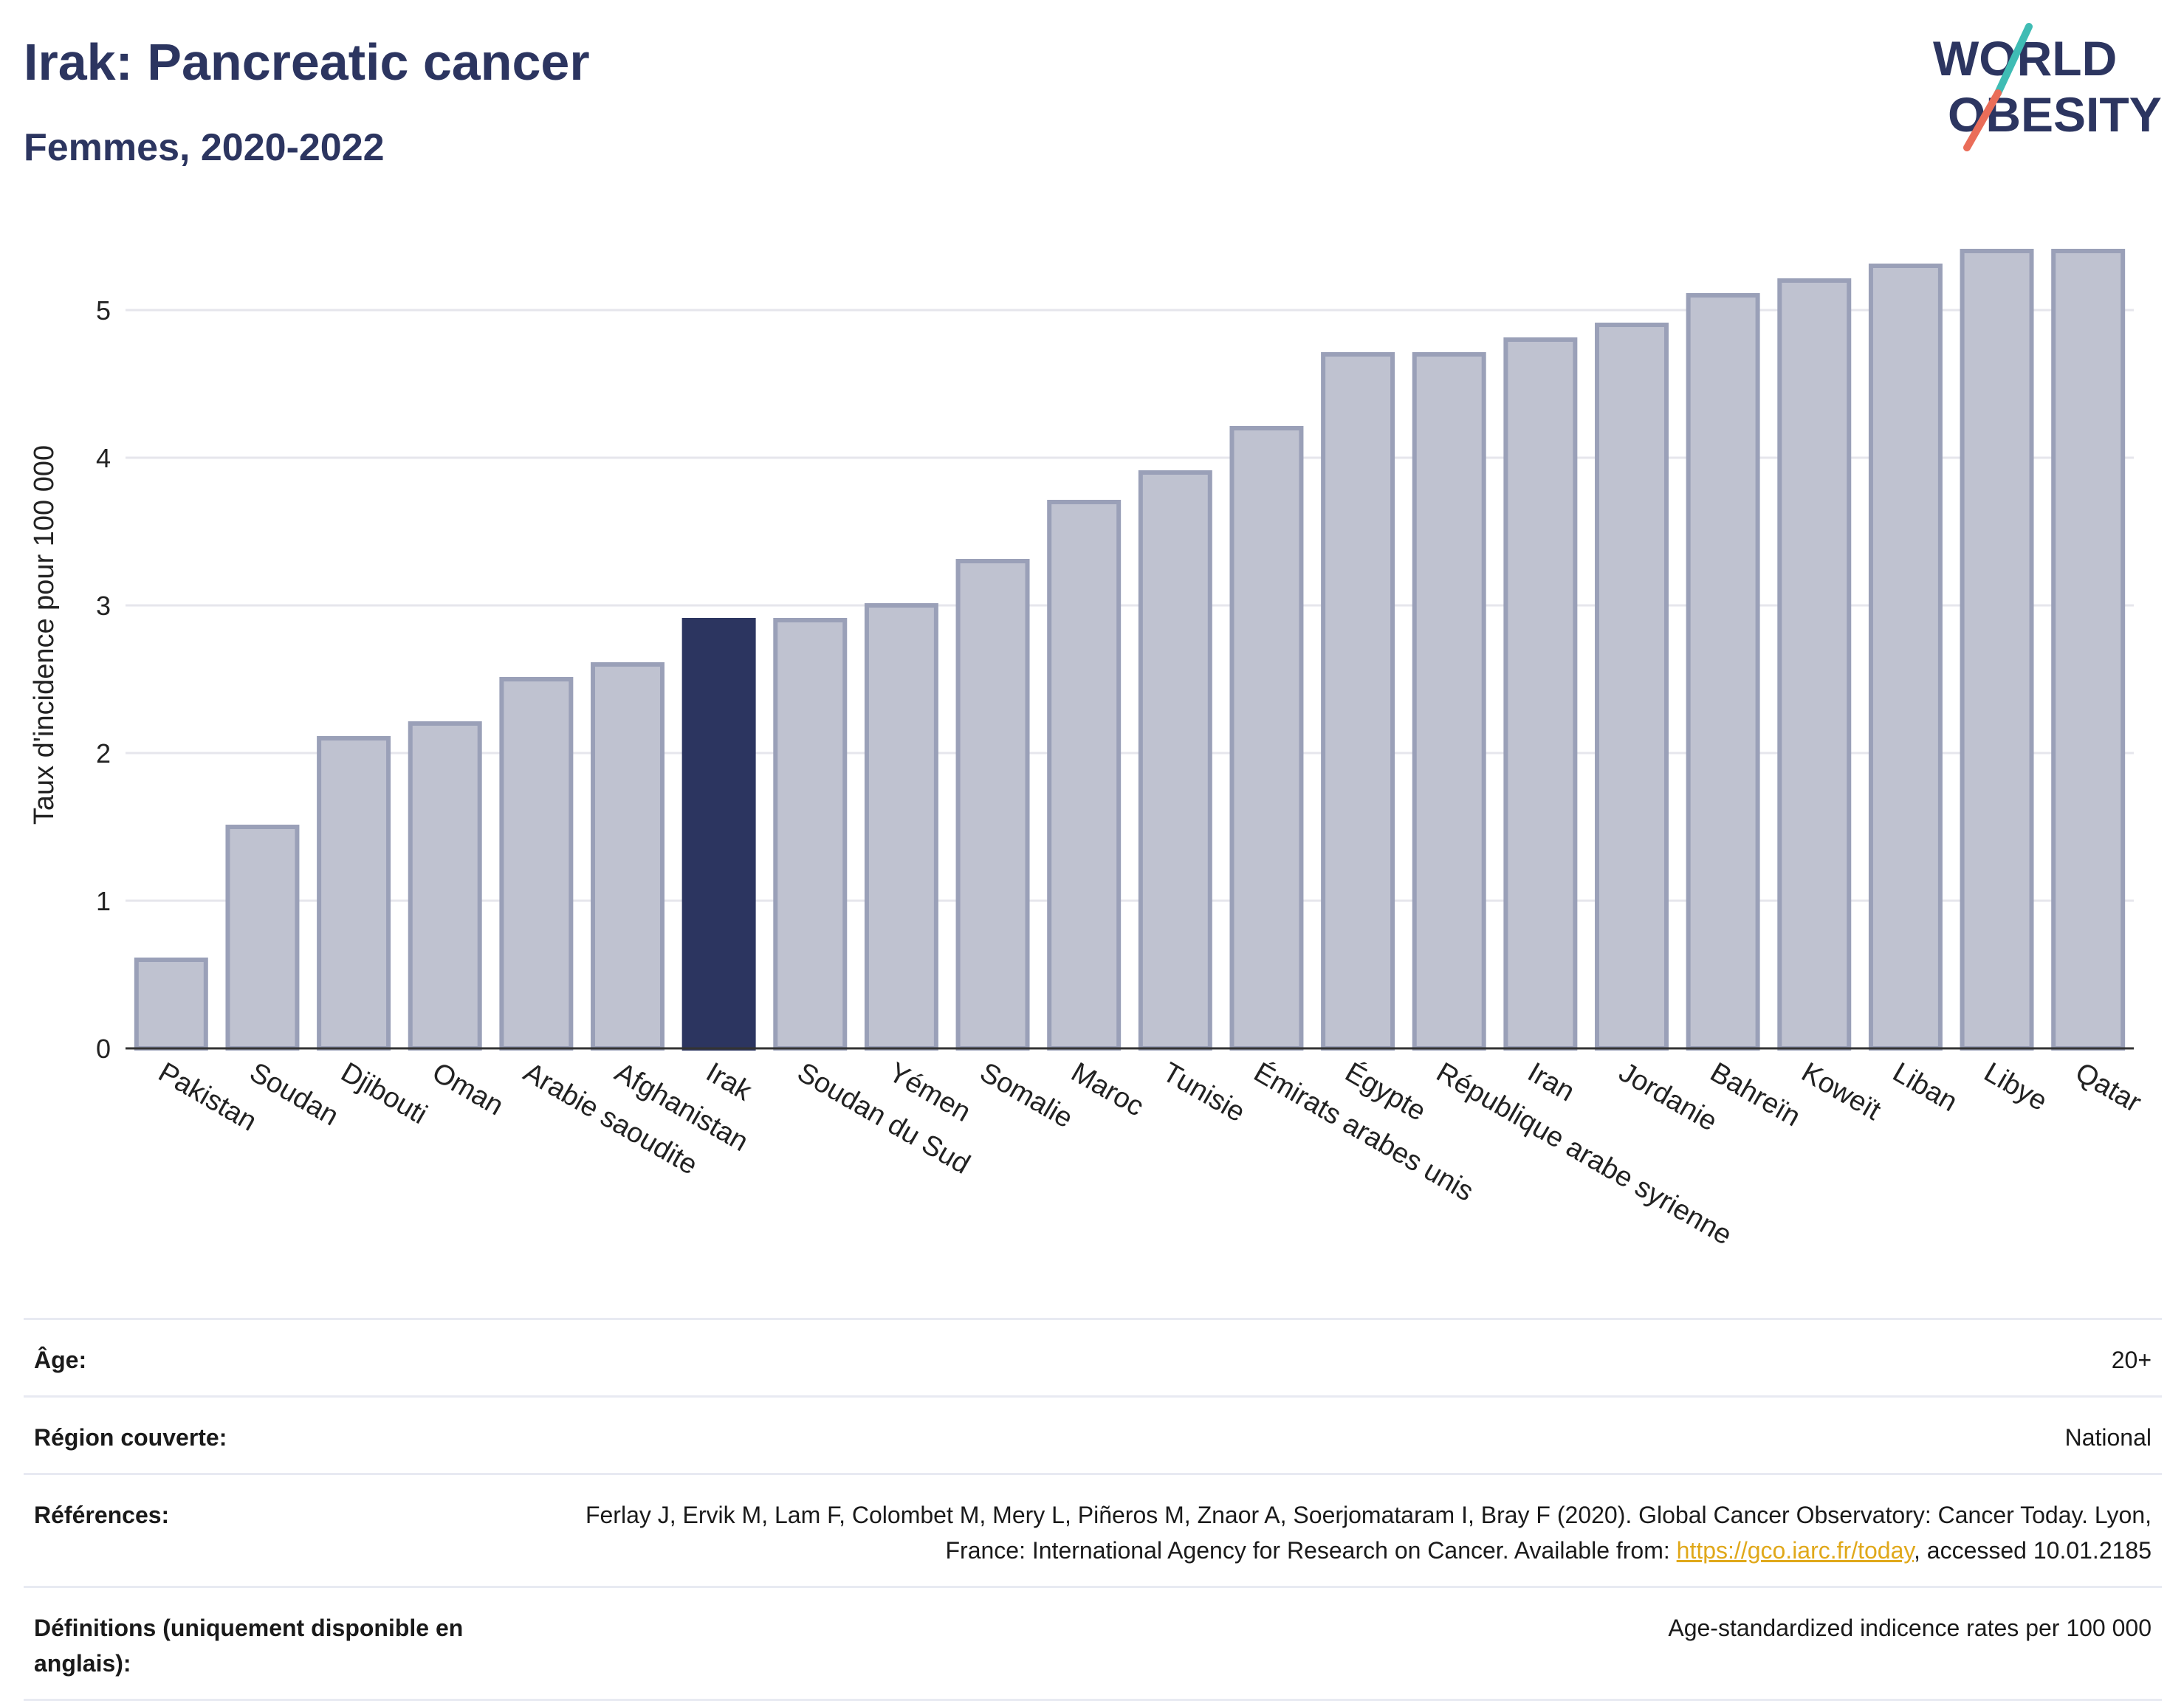  Describe the element at coordinates (1841, 1091) in the screenshot. I see `x-tick-label: Koweït` at that location.